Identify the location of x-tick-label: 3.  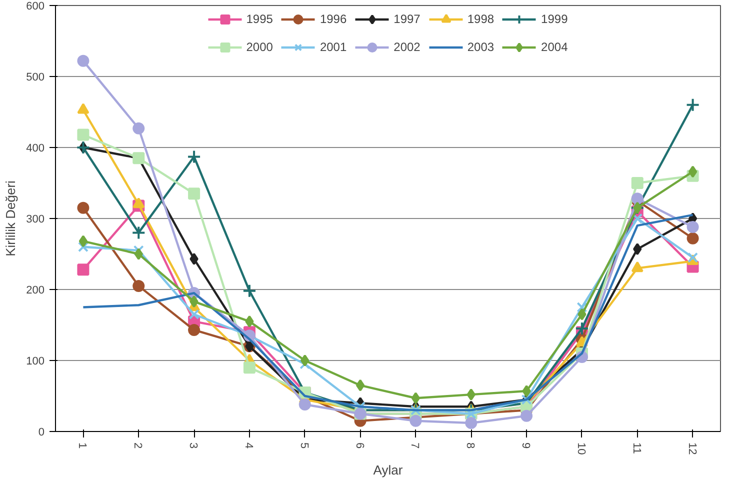
(193, 445).